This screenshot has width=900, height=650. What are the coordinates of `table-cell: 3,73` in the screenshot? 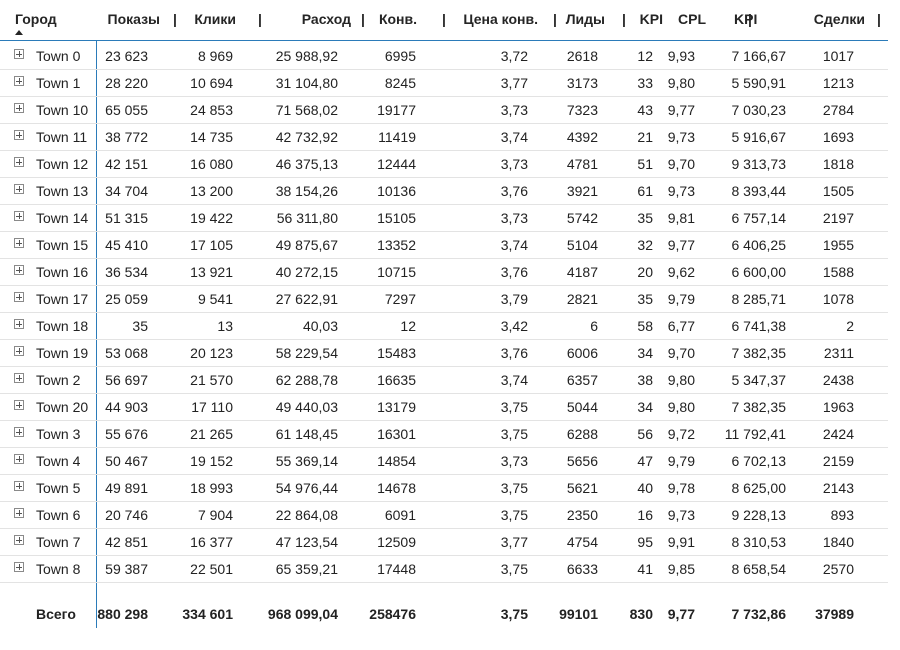 It's located at (514, 110).